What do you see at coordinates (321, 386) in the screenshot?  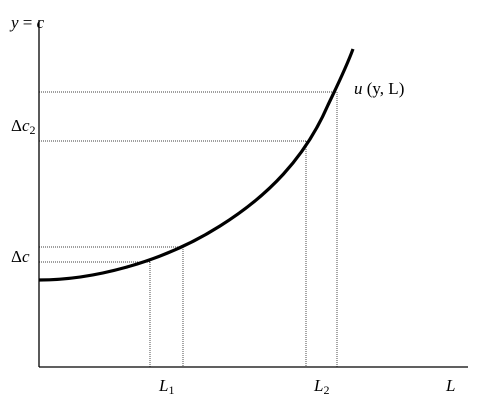 I see `l2-label: L2` at bounding box center [321, 386].